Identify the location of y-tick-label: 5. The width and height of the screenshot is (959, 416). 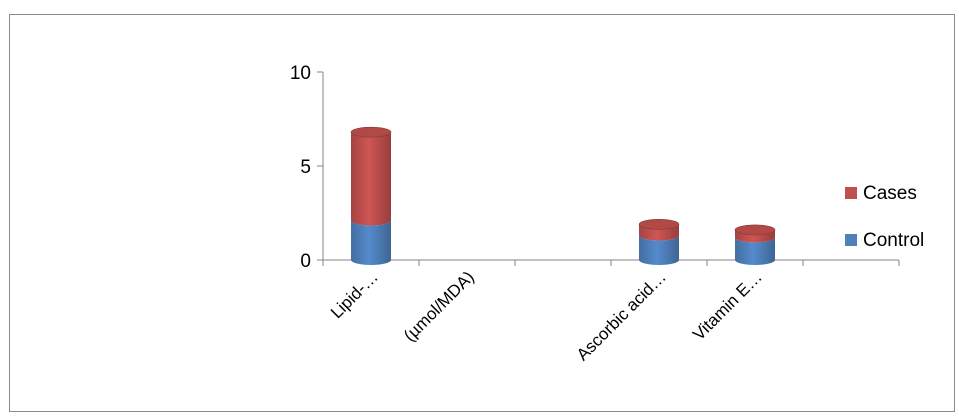
(305, 167).